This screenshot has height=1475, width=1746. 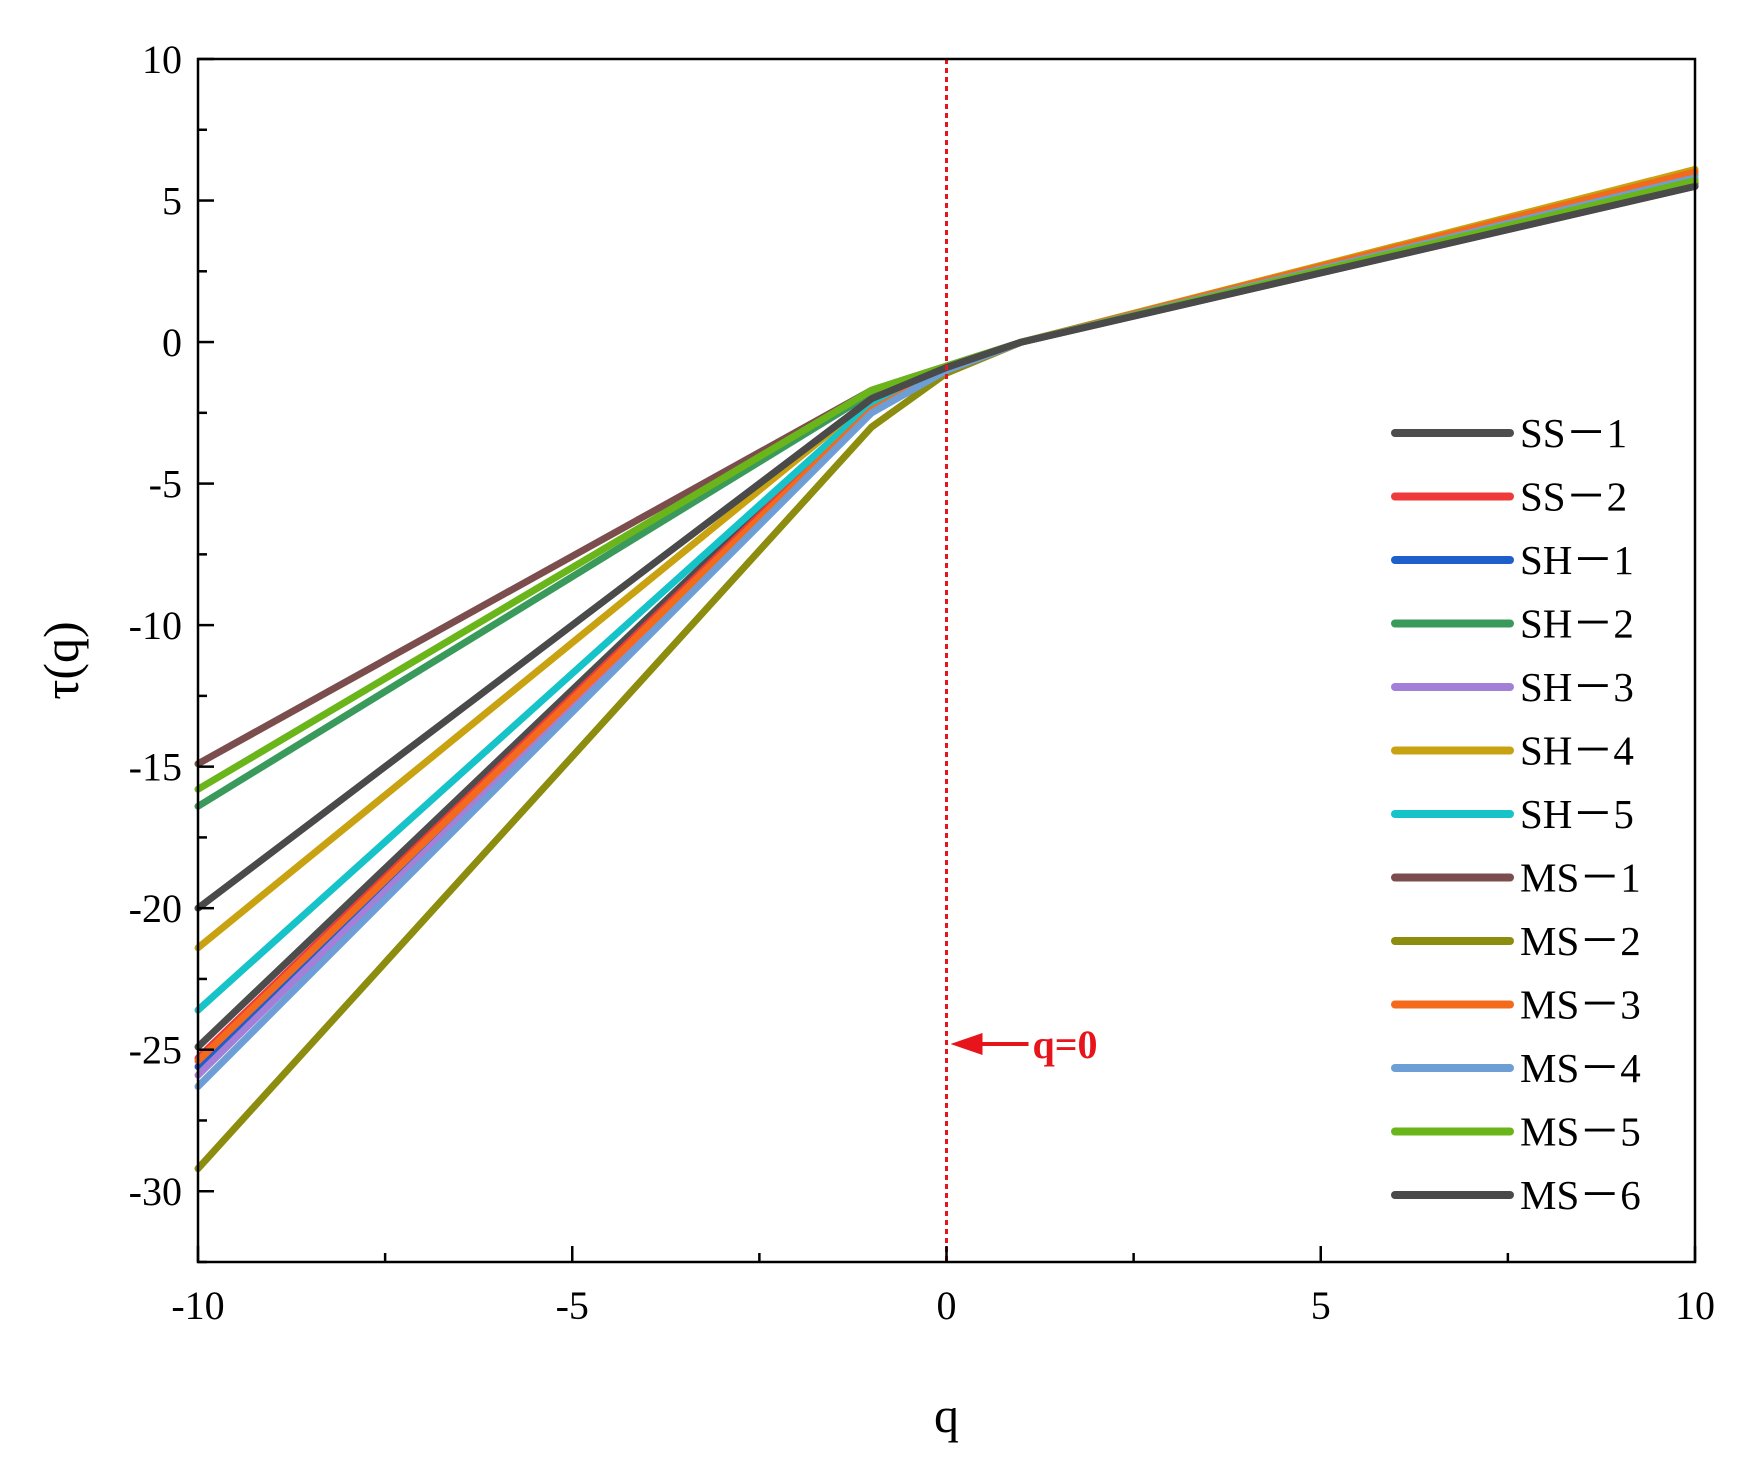 What do you see at coordinates (1695, 1305) in the screenshot?
I see `x-tick-label: 10` at bounding box center [1695, 1305].